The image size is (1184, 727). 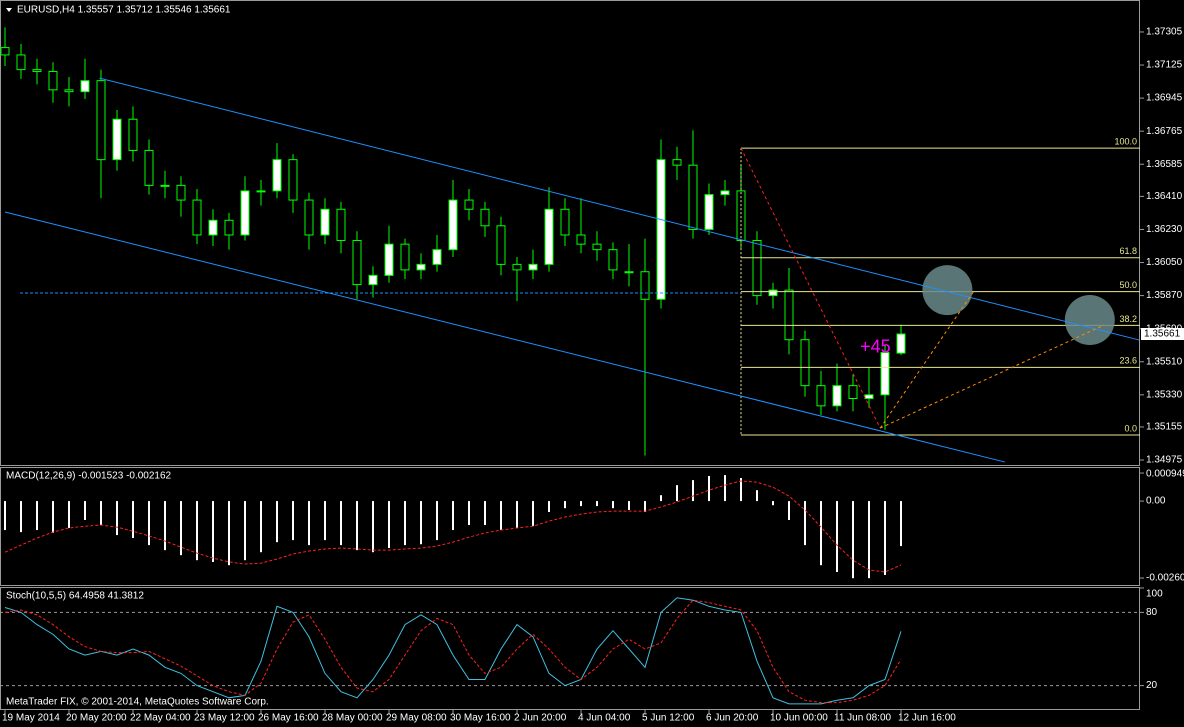 I want to click on macd-title: MACD(12,26,9) -0.001523 -0.002162, so click(x=89, y=476).